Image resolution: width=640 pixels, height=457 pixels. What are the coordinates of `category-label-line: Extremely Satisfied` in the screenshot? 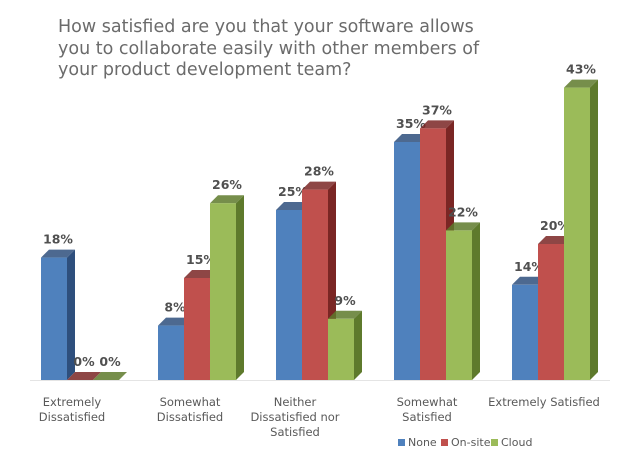 It's located at (544, 402).